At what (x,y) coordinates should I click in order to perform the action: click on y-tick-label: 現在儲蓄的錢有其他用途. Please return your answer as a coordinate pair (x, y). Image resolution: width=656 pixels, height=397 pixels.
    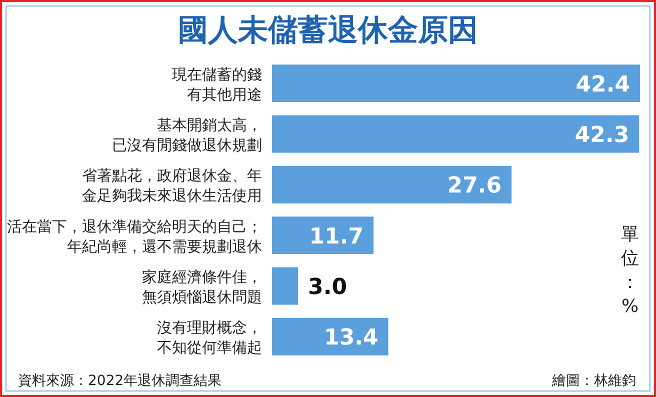
    Looking at the image, I should click on (217, 84).